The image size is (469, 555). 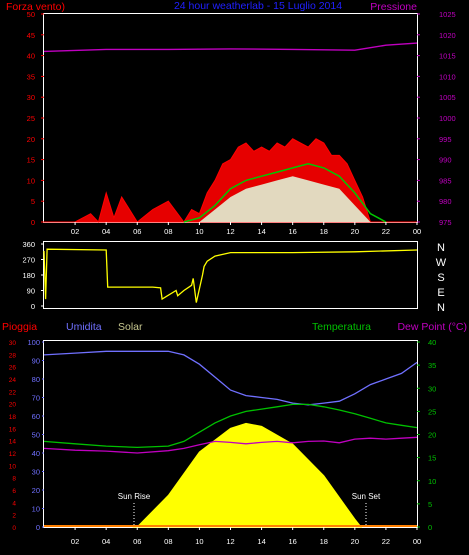 What do you see at coordinates (31, 139) in the screenshot?
I see `y-tick-label: 20` at bounding box center [31, 139].